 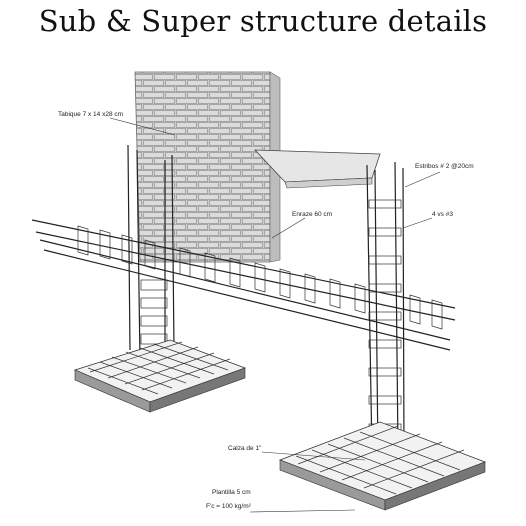 I want to click on svg-text: Plantilla 5 cm, so click(x=231, y=492).